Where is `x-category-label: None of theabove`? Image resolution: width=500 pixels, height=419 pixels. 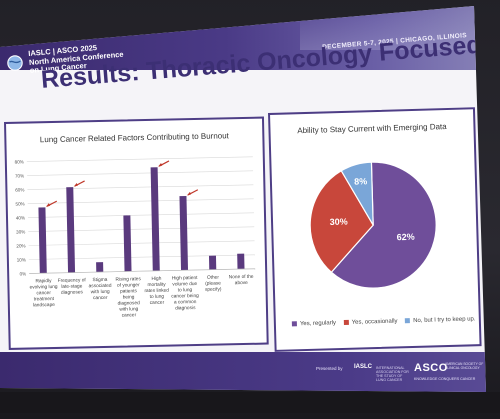
x-category-label: None of theabove is located at coordinates (241, 280).